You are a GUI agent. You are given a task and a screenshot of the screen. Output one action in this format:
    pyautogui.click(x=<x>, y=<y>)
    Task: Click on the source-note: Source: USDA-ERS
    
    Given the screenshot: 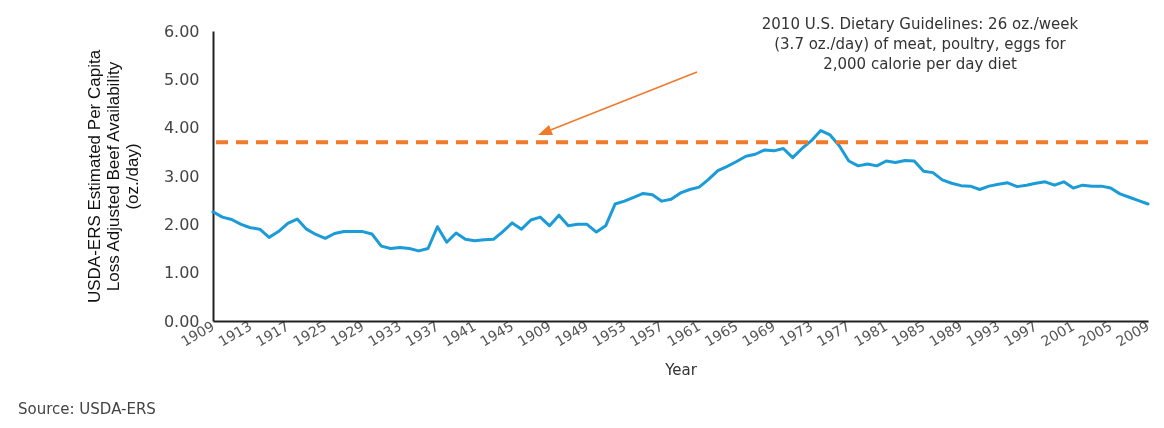 What is the action you would take?
    pyautogui.click(x=87, y=409)
    